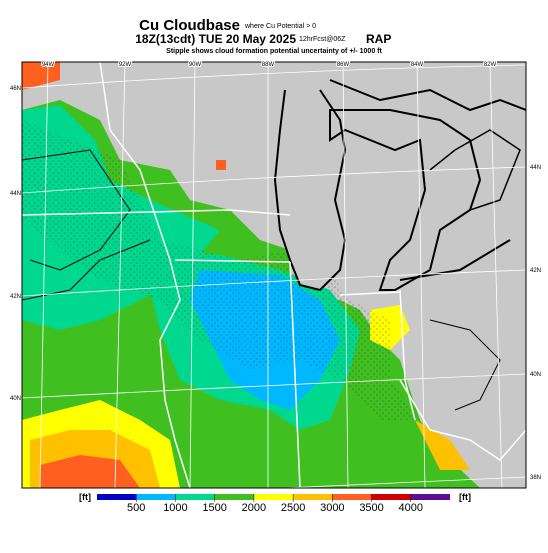 The image size is (548, 553). Describe the element at coordinates (175, 508) in the screenshot. I see `colorbar-tick-label: 1000` at that location.